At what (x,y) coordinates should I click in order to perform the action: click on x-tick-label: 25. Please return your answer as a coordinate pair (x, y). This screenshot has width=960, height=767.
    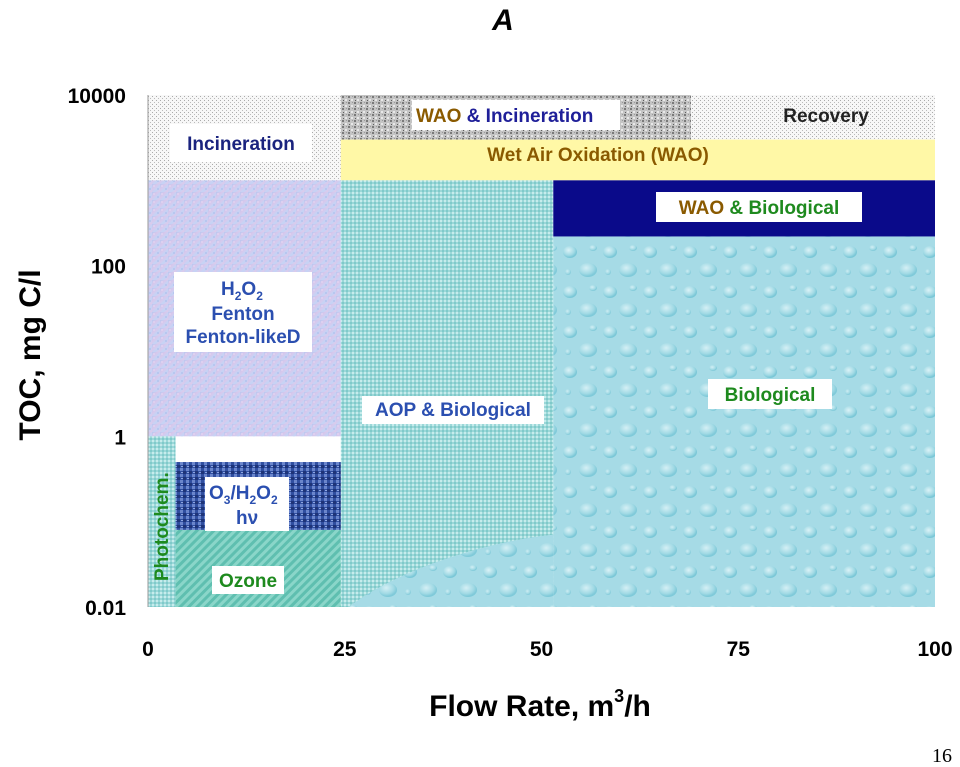
    Looking at the image, I should click on (345, 649).